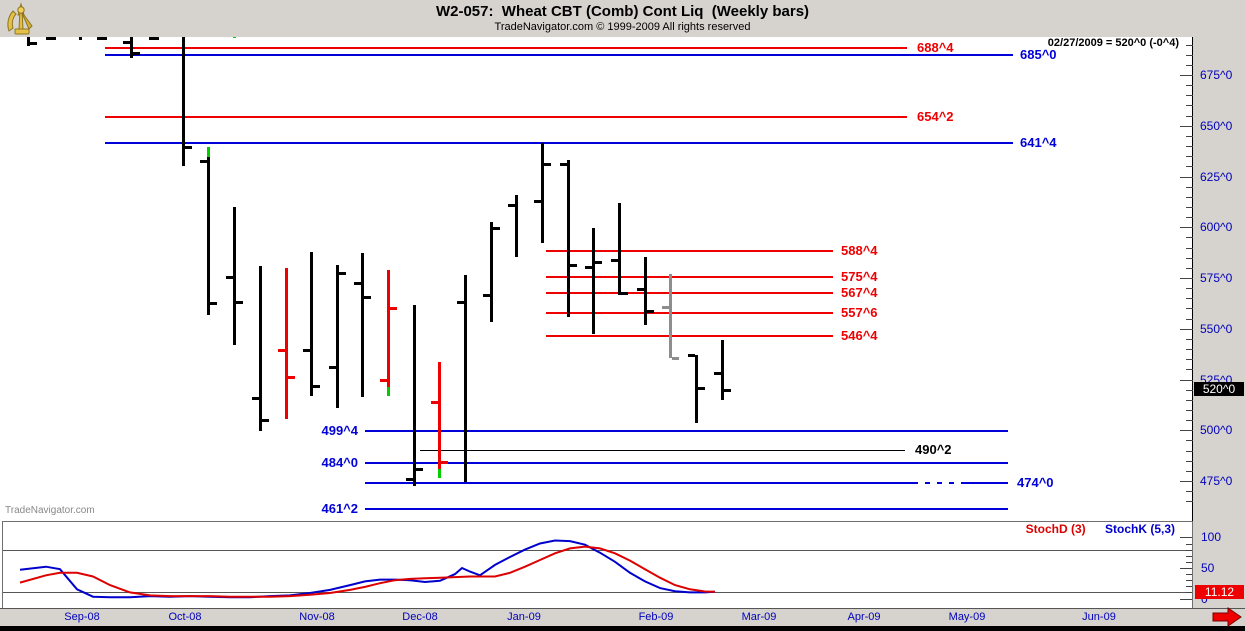 This screenshot has width=1245, height=631. Describe the element at coordinates (339, 431) in the screenshot. I see `price-level-label: 499^4` at that location.